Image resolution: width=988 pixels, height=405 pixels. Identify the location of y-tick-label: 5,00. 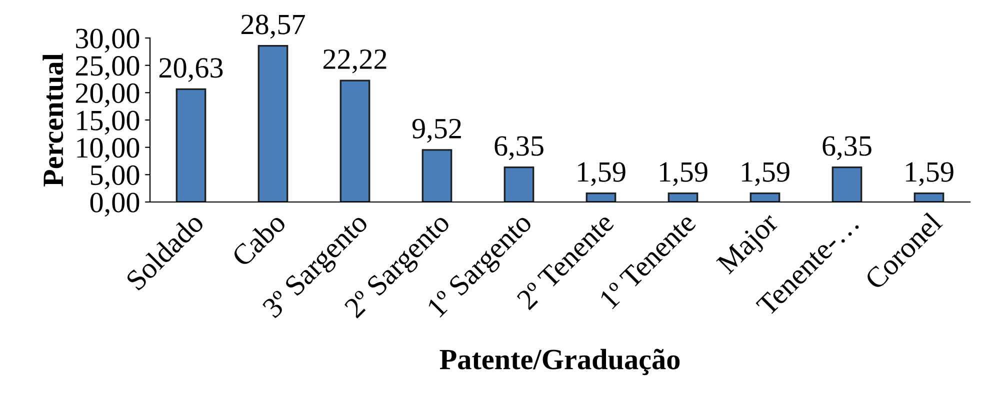
(115, 177).